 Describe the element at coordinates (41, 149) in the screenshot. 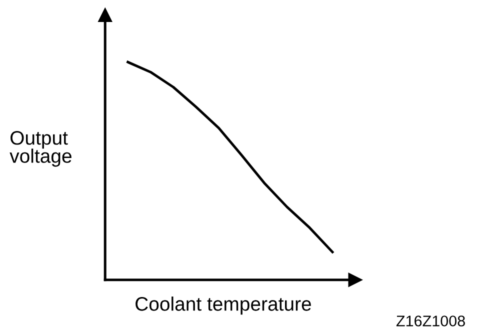

I see `y-axis-title: Output voltage` at that location.